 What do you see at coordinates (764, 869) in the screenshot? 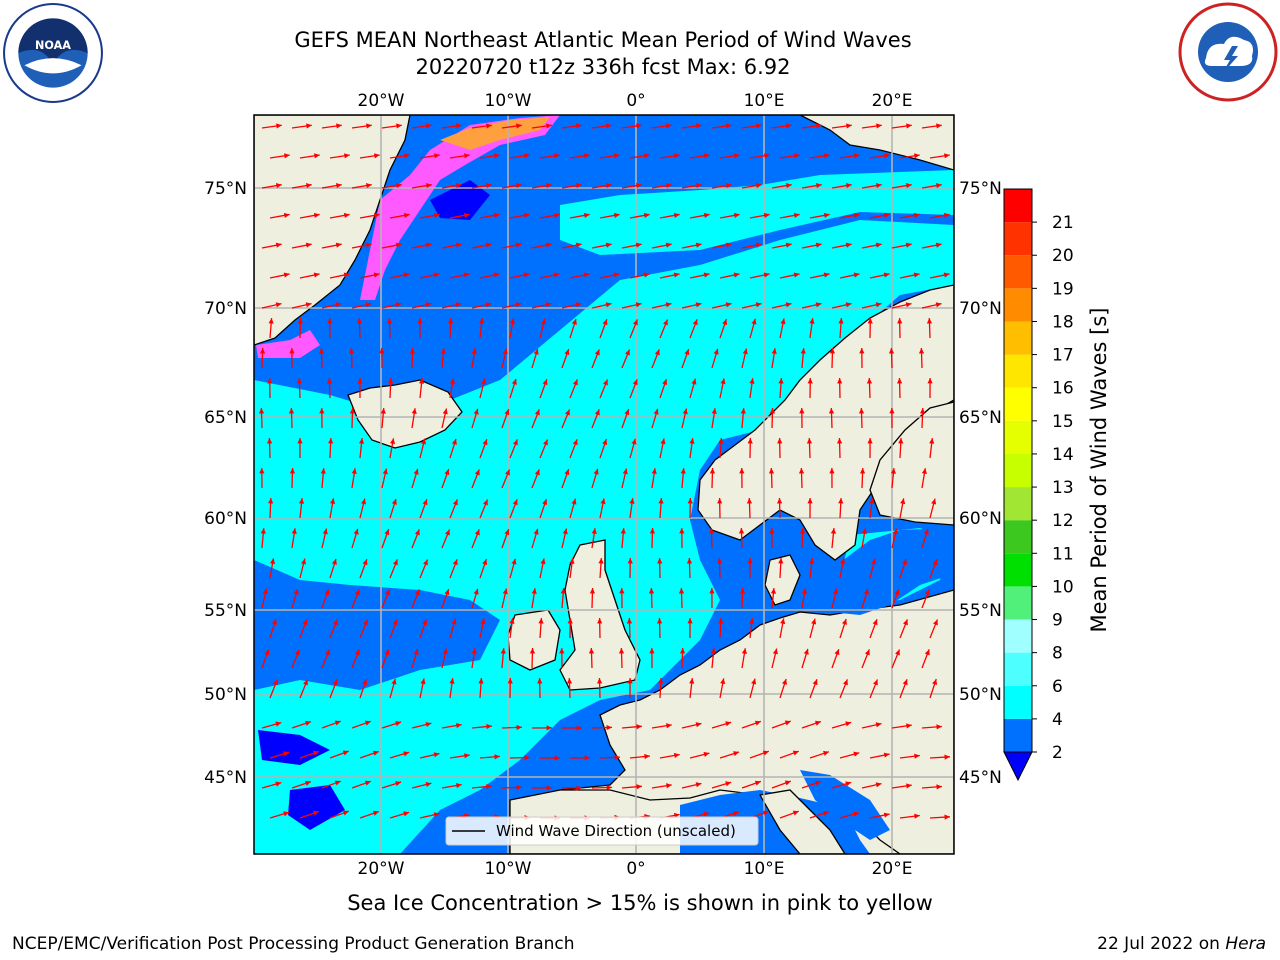
I see `lon-tick-bottom: 10°E` at bounding box center [764, 869].